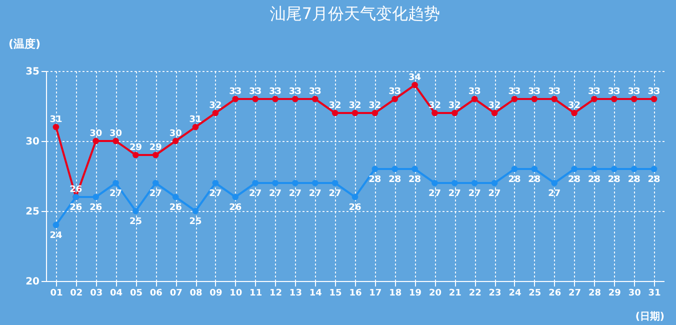  What do you see at coordinates (295, 293) in the screenshot?
I see `x-tick-label: 13` at bounding box center [295, 293].